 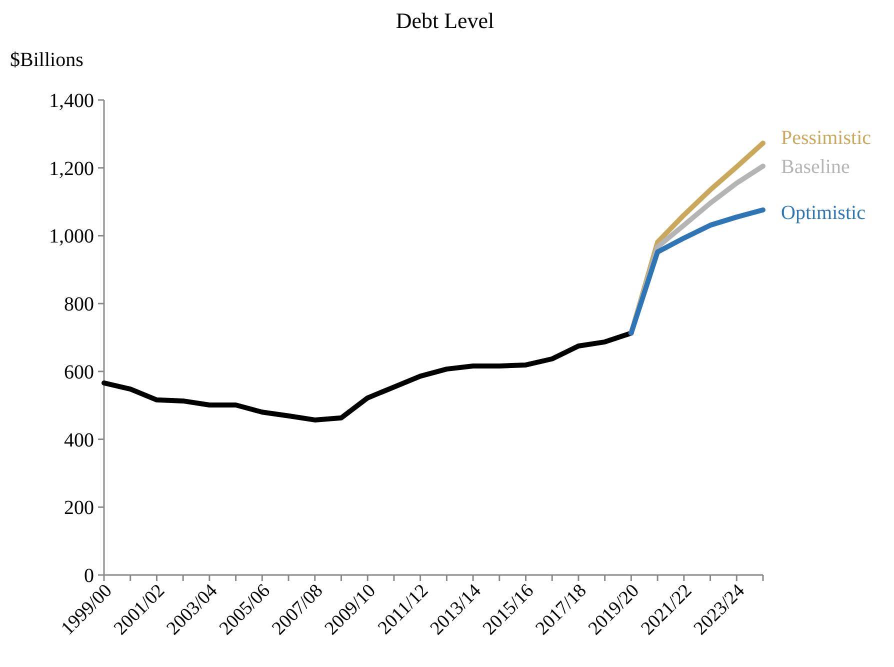 I want to click on series-label: Baseline, so click(x=815, y=167).